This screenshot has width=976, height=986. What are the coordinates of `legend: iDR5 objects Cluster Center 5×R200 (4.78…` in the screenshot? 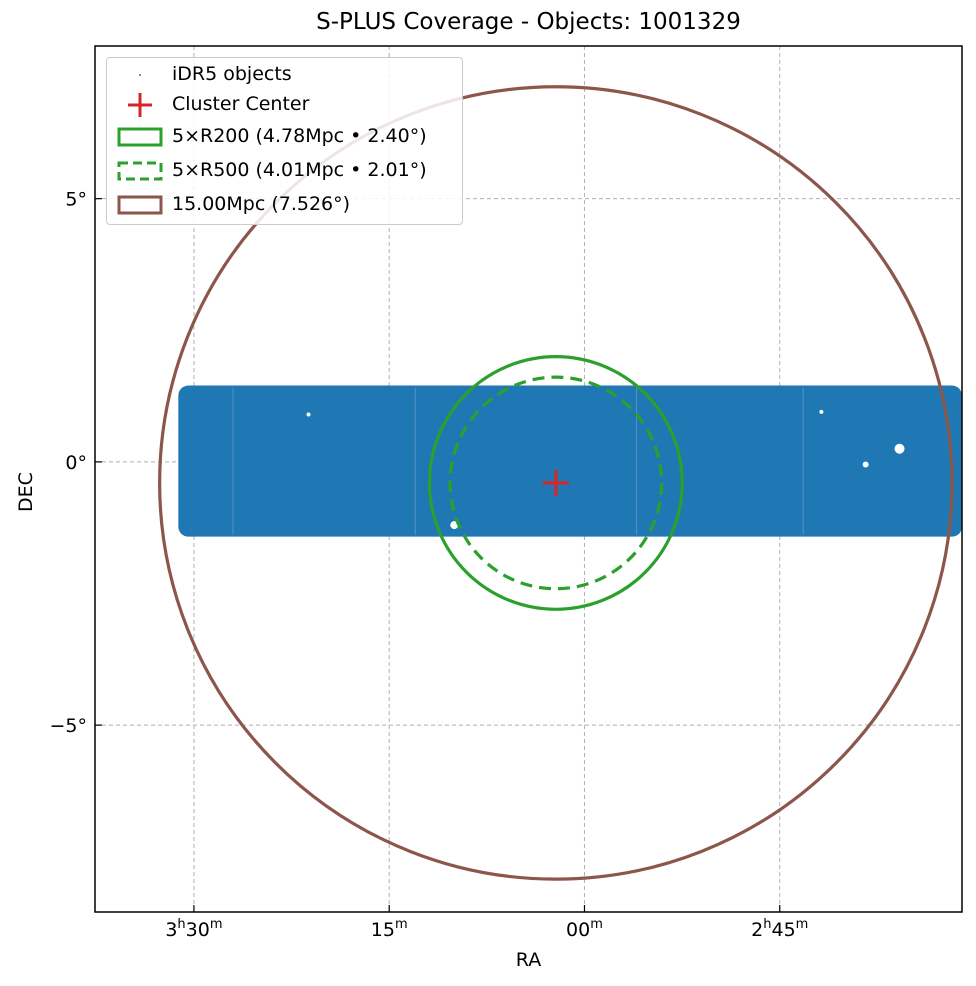 It's located at (284, 141).